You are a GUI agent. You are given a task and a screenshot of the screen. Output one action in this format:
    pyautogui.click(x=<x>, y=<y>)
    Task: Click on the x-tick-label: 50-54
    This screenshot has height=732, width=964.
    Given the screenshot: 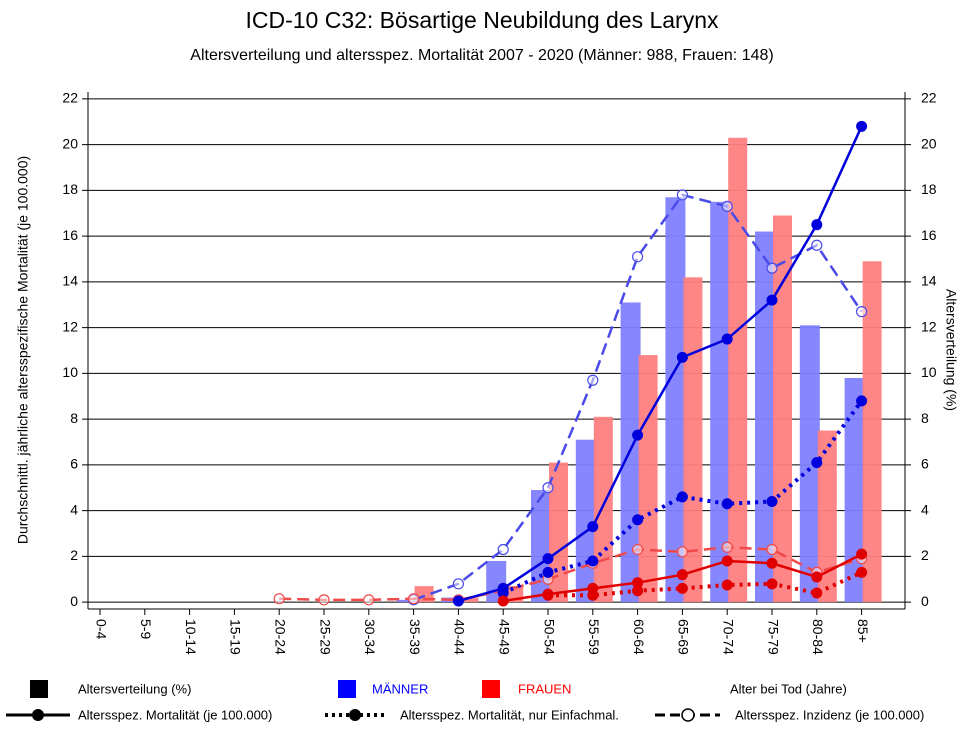 What is the action you would take?
    pyautogui.click(x=549, y=637)
    